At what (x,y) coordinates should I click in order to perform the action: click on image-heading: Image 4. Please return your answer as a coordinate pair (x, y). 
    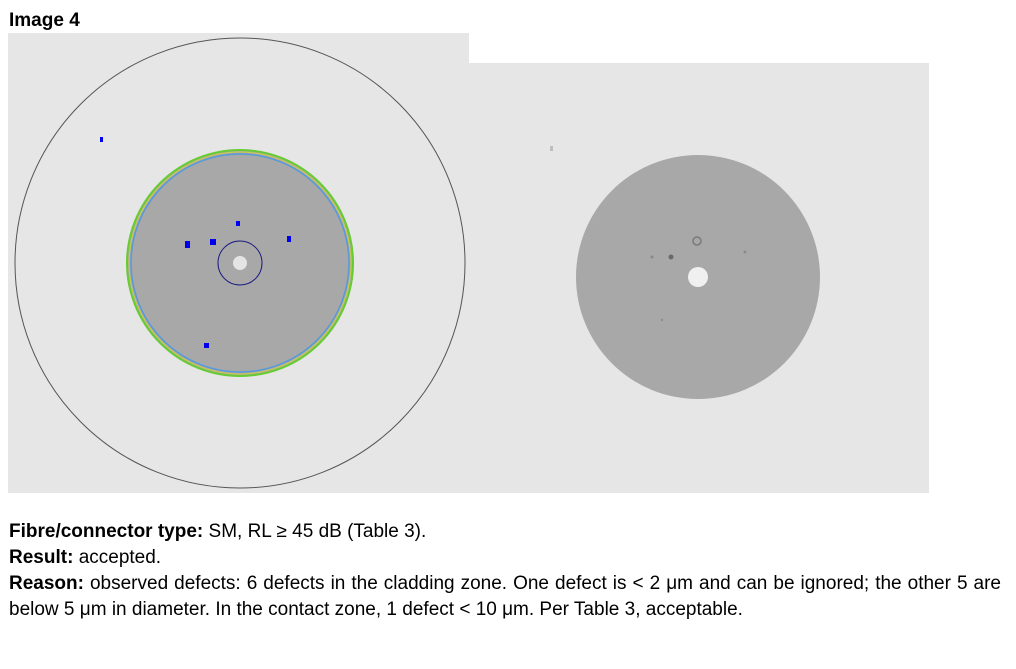
    Looking at the image, I should click on (44, 20).